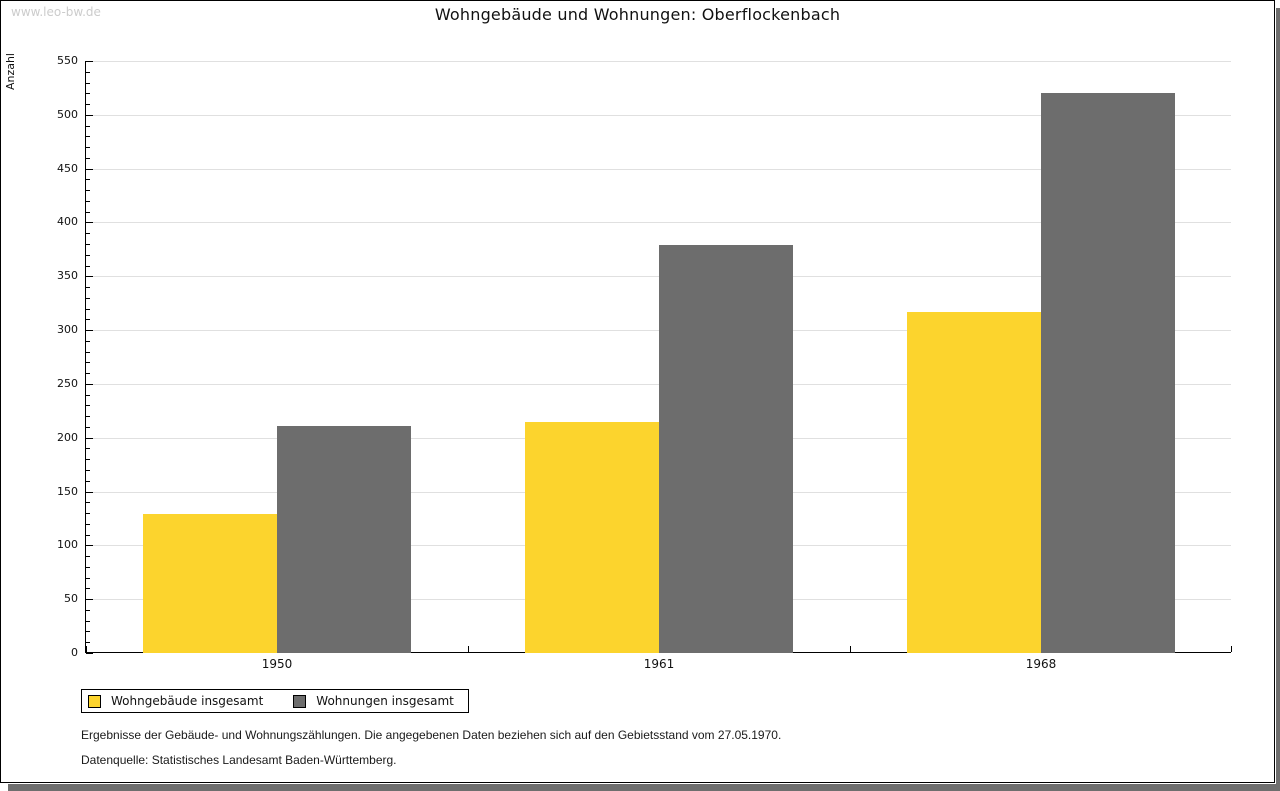 This screenshot has width=1280, height=791. I want to click on y-axis-tick-label: 150, so click(67, 491).